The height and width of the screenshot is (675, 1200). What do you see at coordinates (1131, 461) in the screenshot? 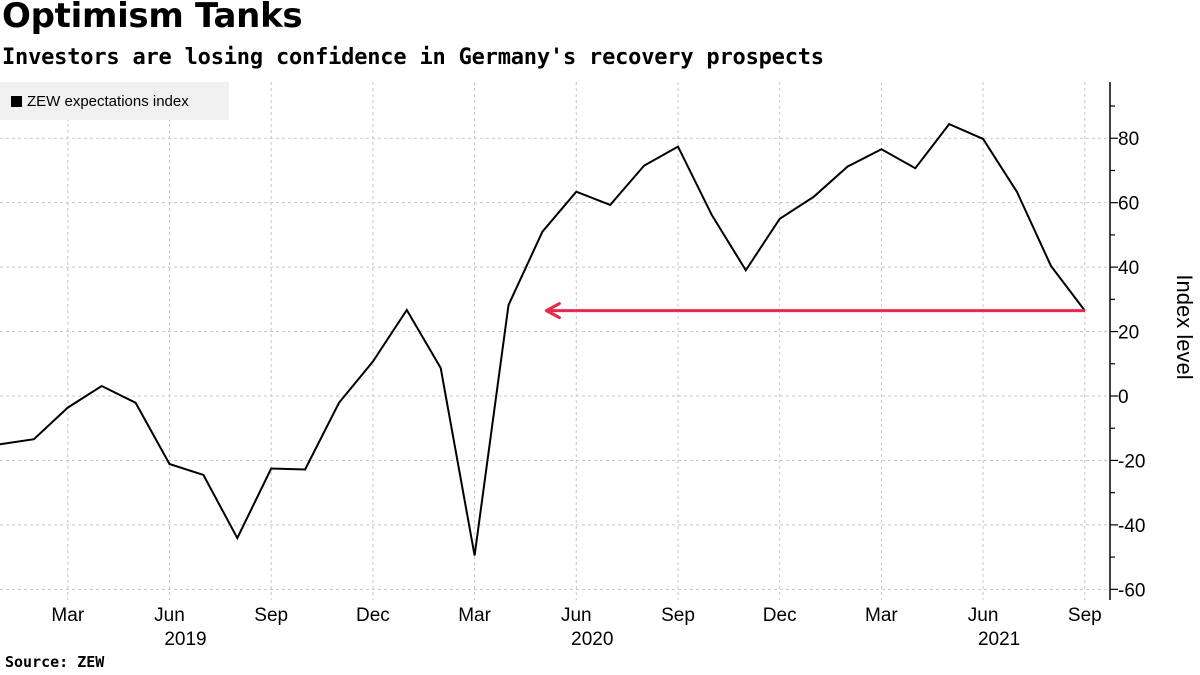
I see `y-tick-label: -20` at bounding box center [1131, 461].